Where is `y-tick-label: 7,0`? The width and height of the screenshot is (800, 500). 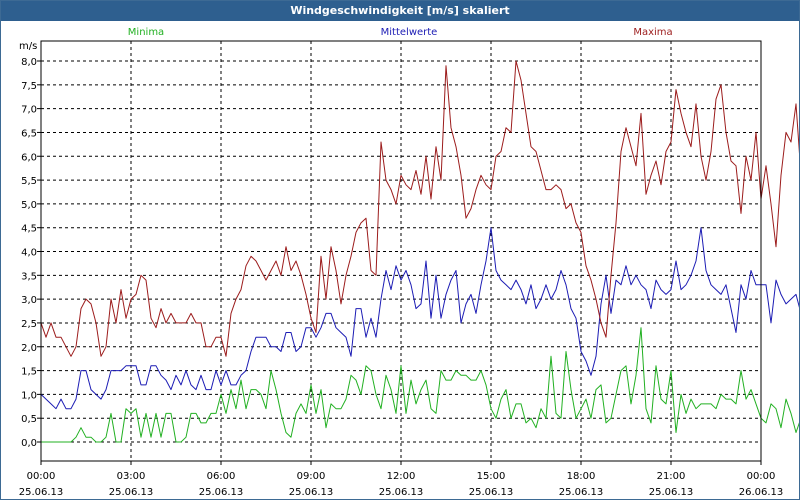
y-tick-label: 7,0 is located at coordinates (29, 110).